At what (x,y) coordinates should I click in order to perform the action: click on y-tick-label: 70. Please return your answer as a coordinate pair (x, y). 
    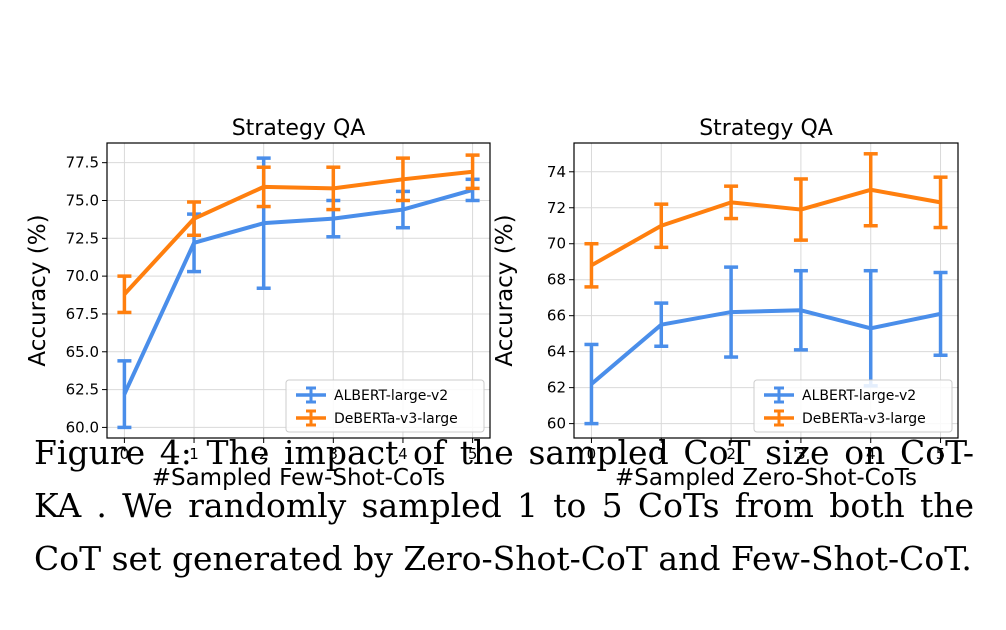
    Looking at the image, I should click on (556, 244).